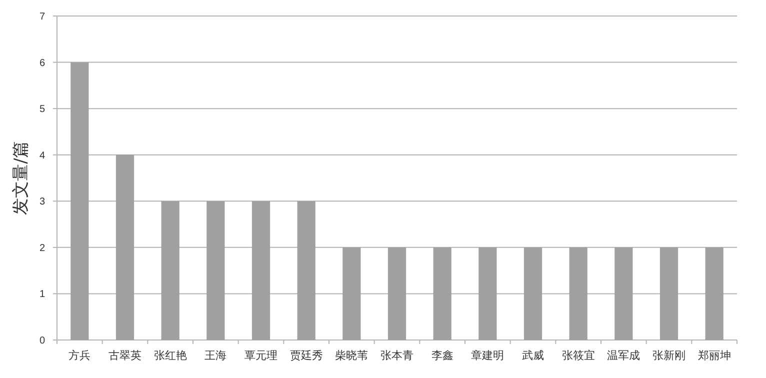 This screenshot has height=378, width=766. Describe the element at coordinates (351, 355) in the screenshot. I see `x-tick-label: 柴晓苇` at that location.